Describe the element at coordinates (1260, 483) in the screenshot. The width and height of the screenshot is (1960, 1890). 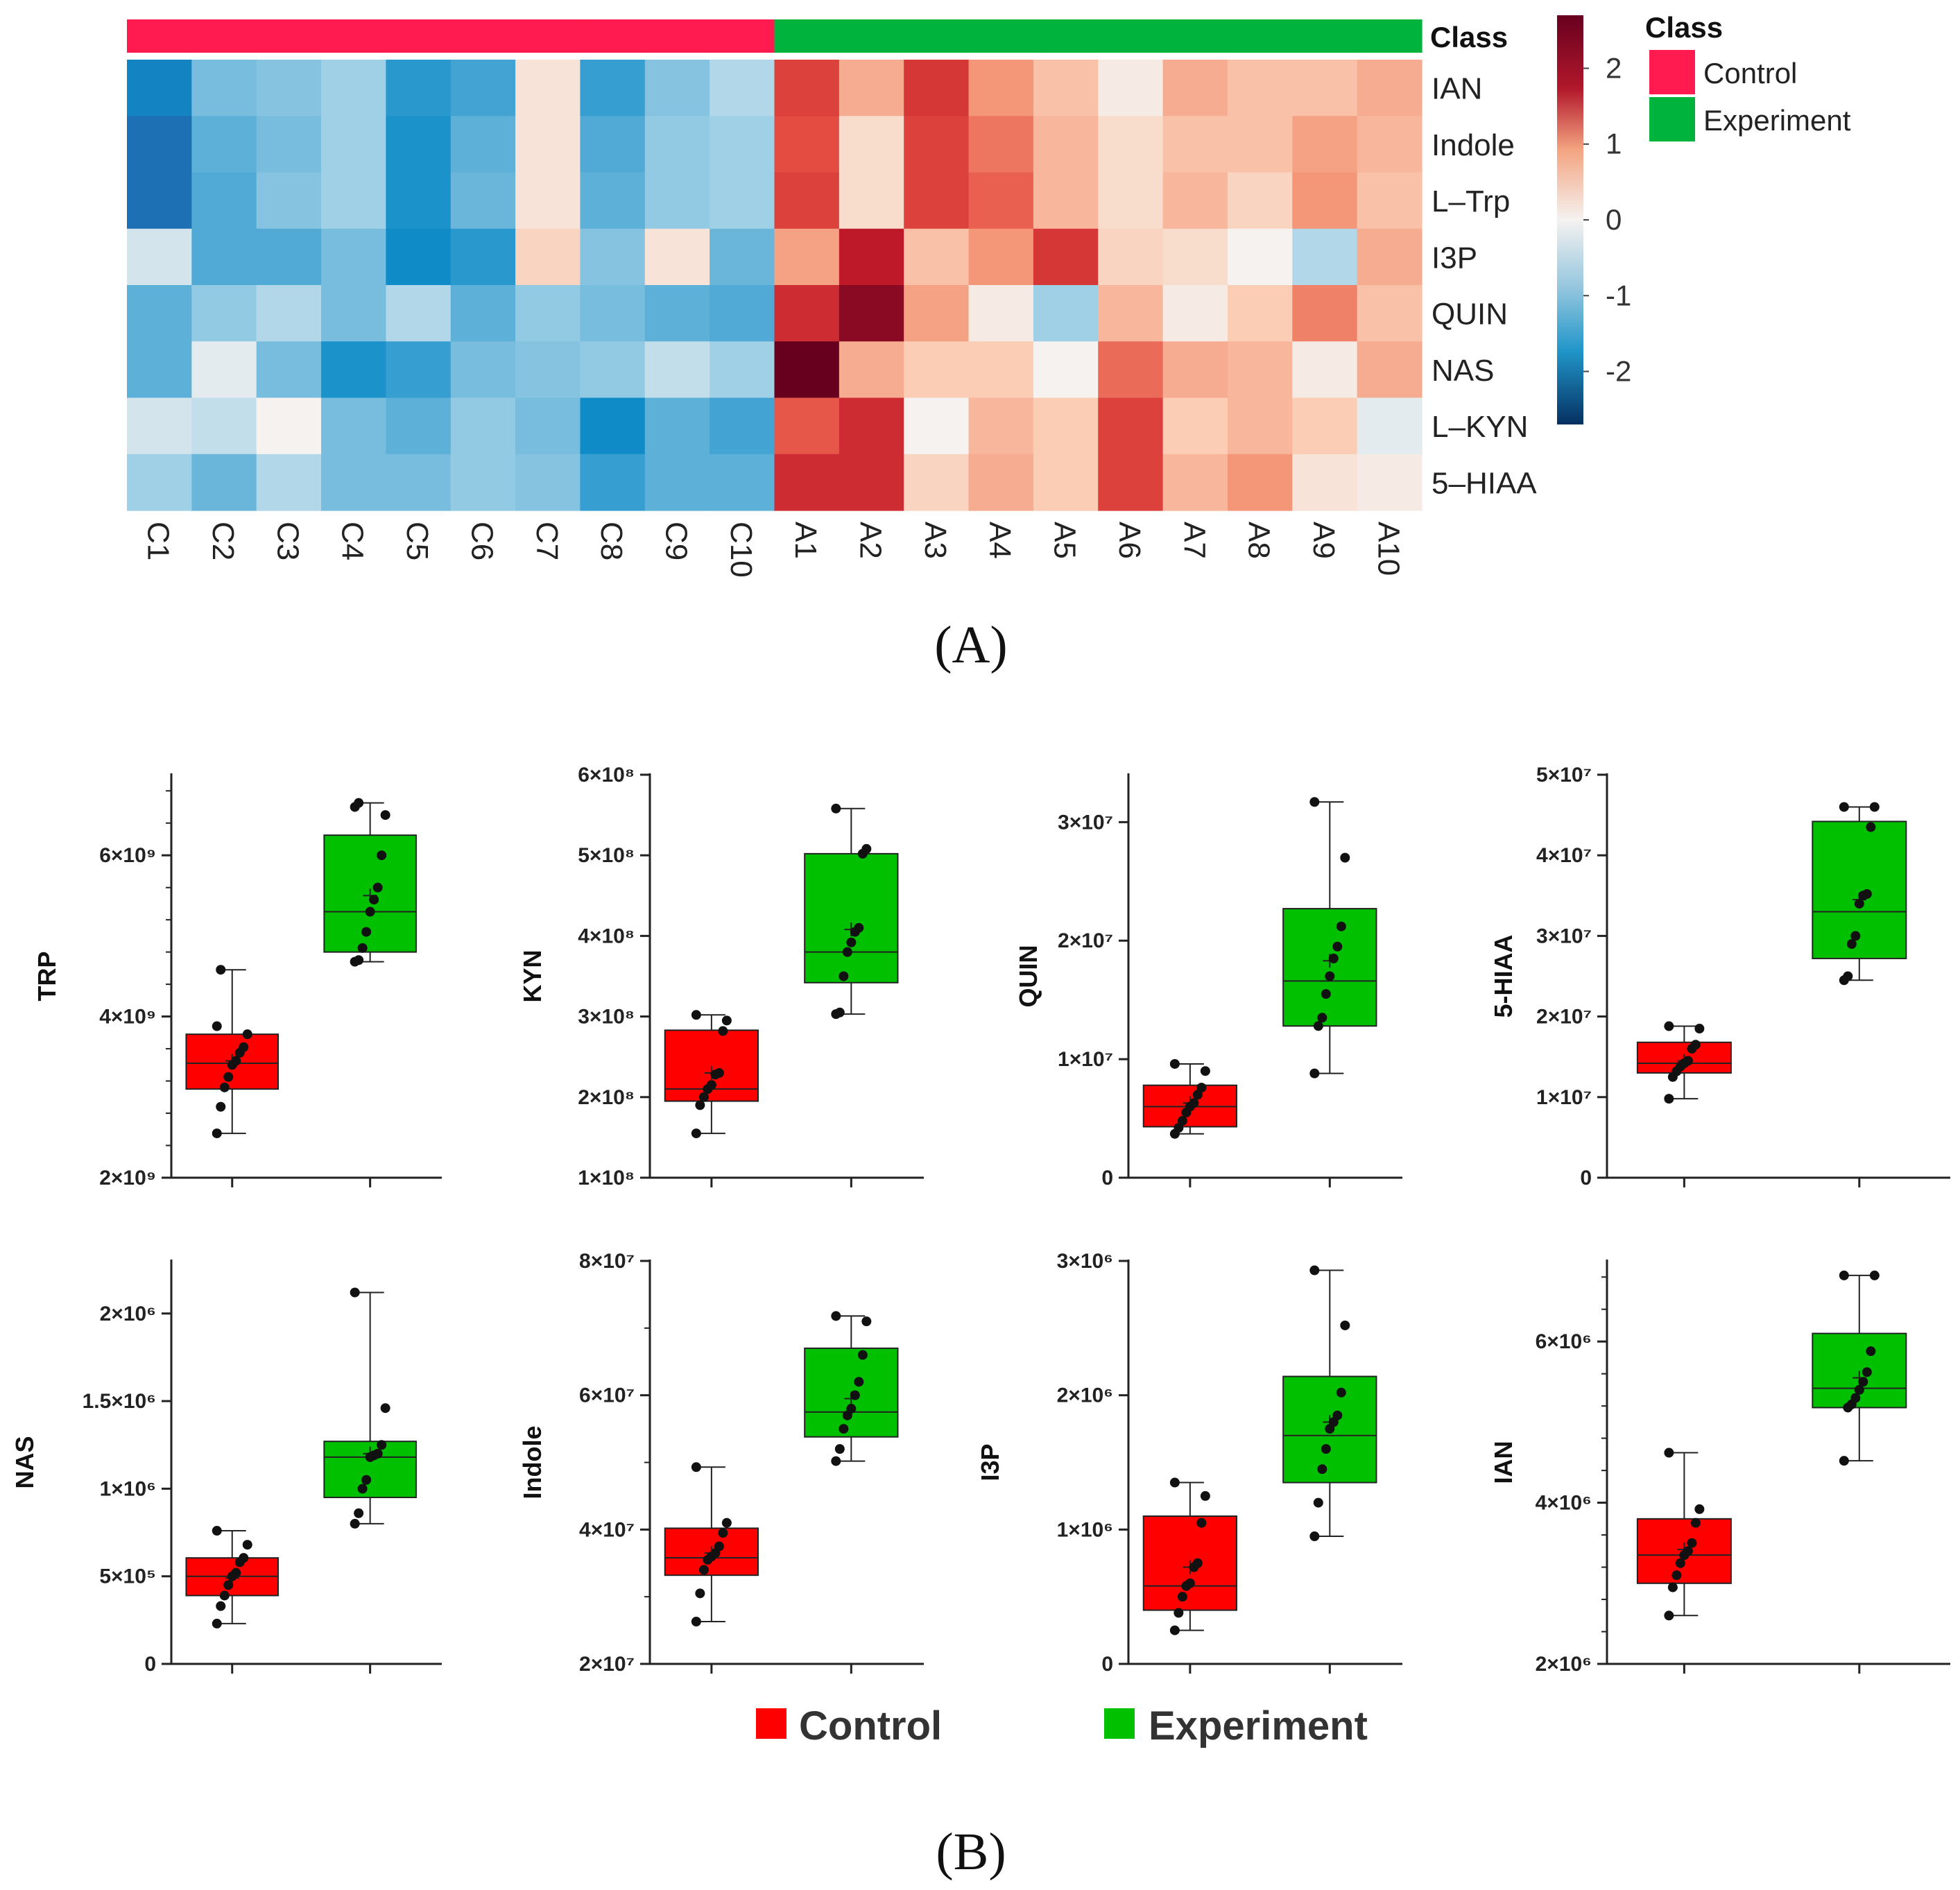
I see `heatmap-cell-5–HIAA-A8` at that location.